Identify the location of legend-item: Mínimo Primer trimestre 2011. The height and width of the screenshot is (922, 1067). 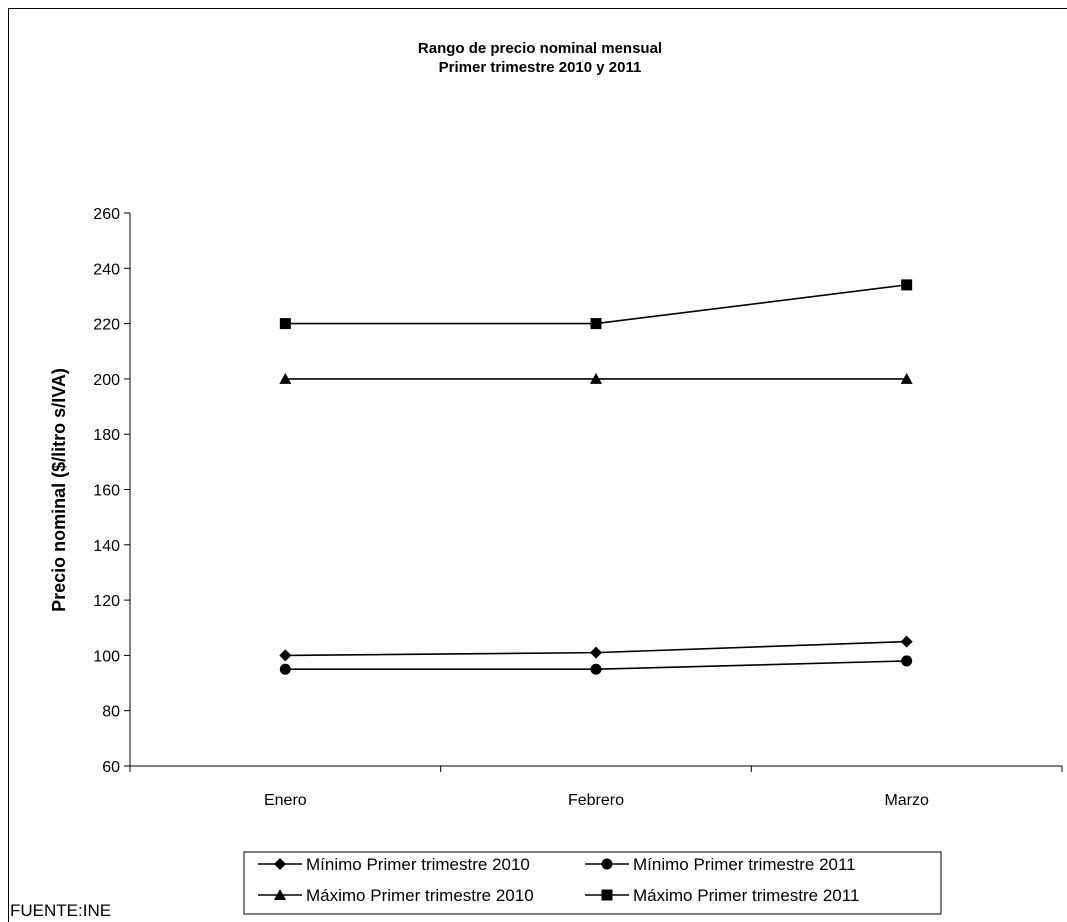
(720, 864).